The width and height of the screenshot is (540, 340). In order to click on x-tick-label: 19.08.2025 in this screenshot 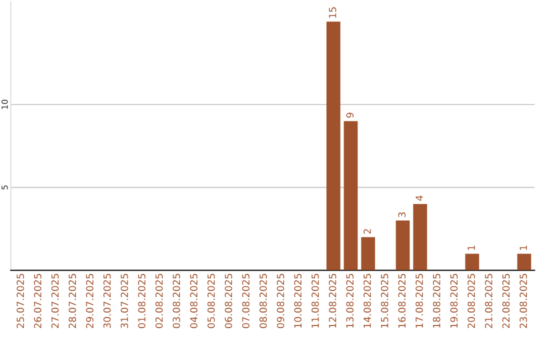, I will do `click(454, 301)`.